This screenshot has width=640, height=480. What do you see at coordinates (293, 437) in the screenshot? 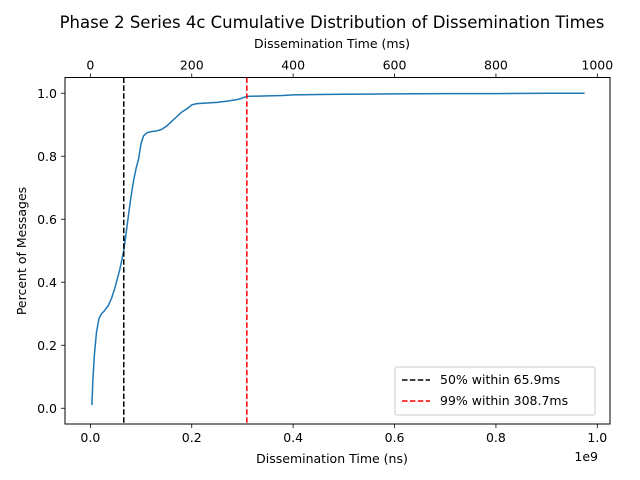
I see `x-tick-label-2: 0.4` at bounding box center [293, 437].